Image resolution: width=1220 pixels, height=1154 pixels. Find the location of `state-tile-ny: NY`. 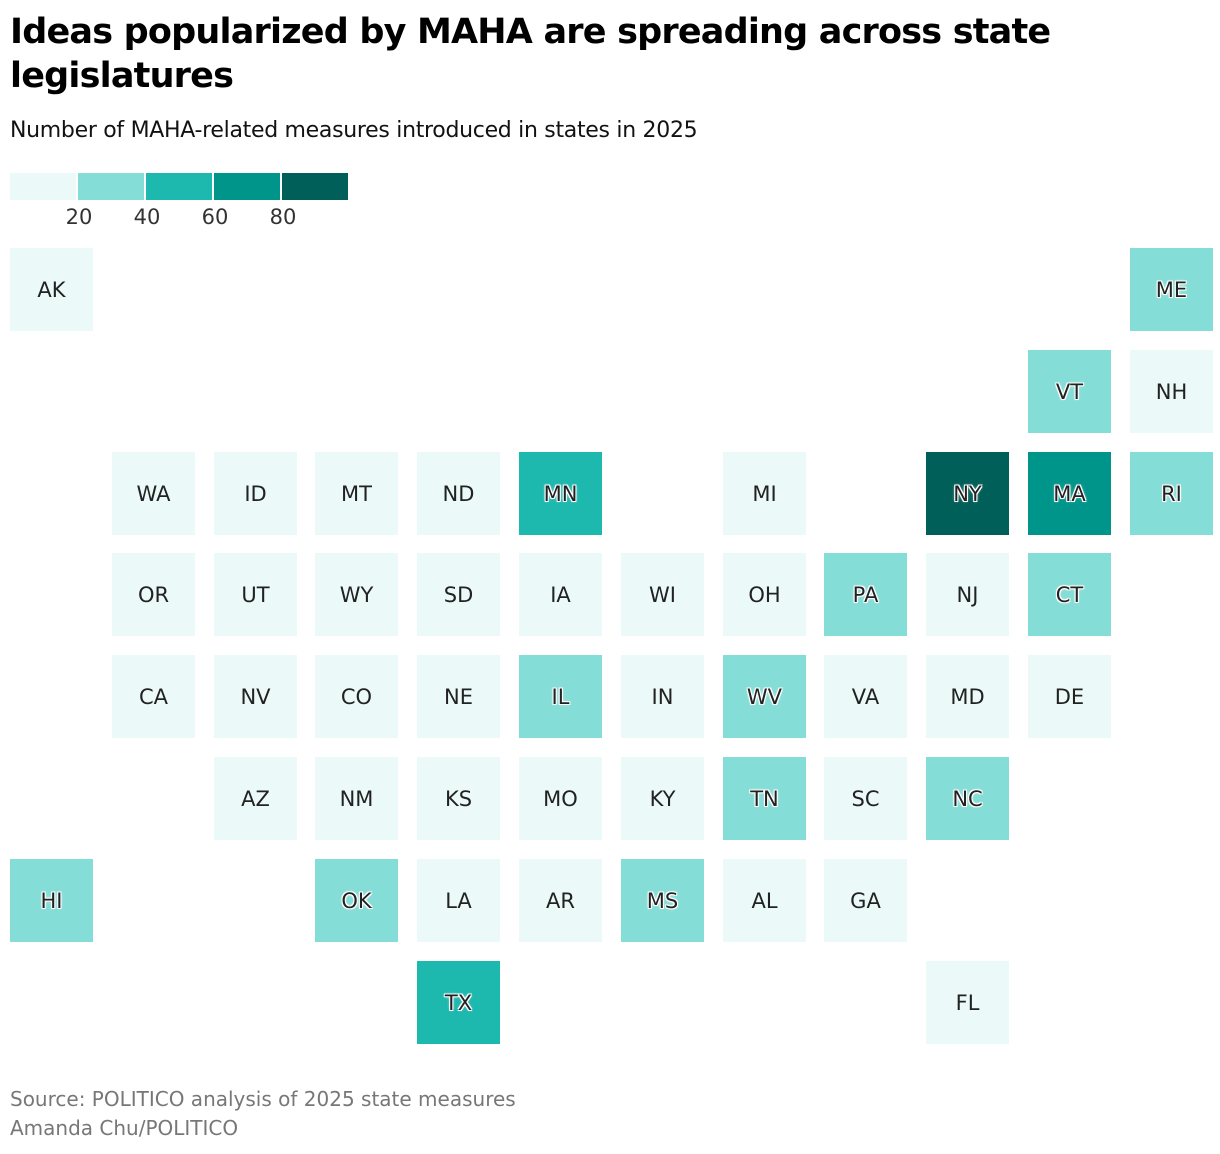

state-tile-ny: NY is located at coordinates (967, 493).